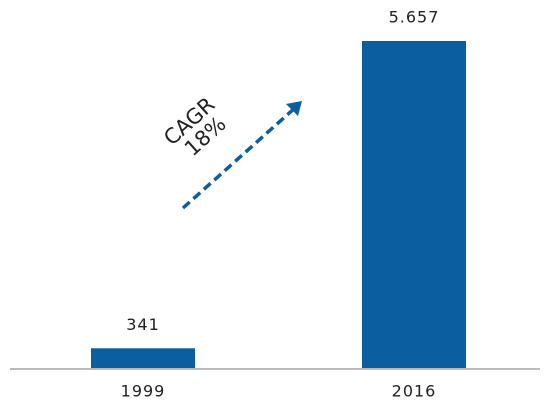  What do you see at coordinates (143, 324) in the screenshot?
I see `value-label: 341` at bounding box center [143, 324].